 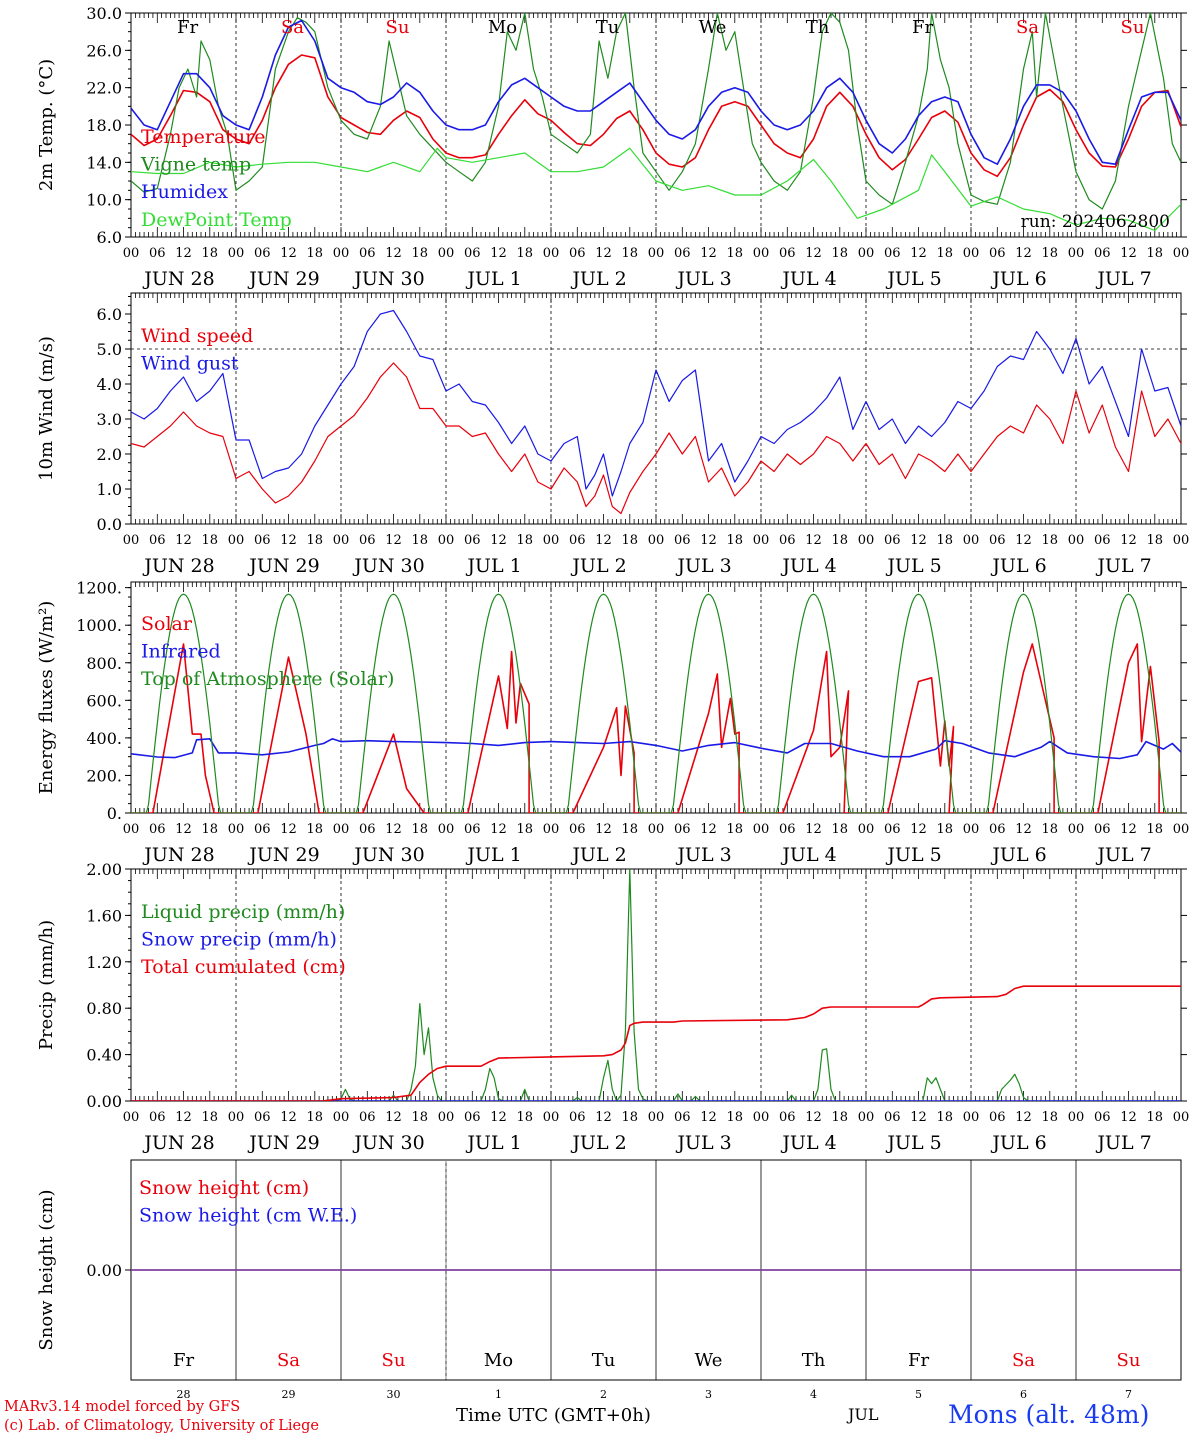 I want to click on day-number-label: 30, so click(x=394, y=1394).